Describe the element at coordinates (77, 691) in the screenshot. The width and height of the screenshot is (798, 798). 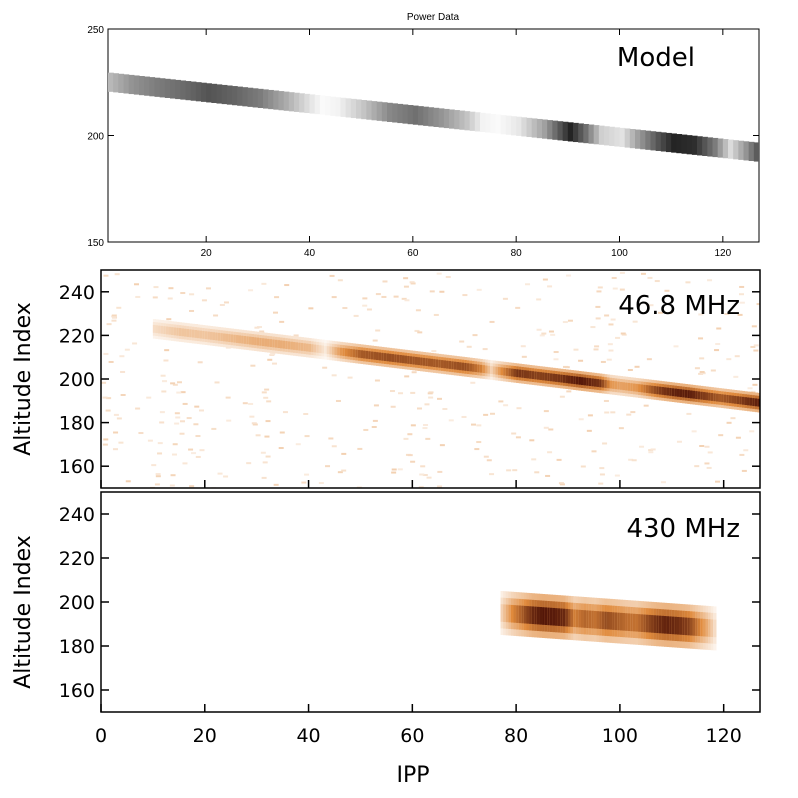
I see `y-tick-label: 160` at that location.